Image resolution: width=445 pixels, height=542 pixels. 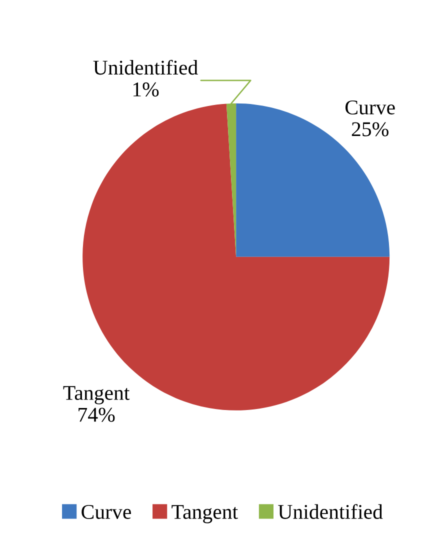 I want to click on data-label: 74%, so click(x=96, y=415).